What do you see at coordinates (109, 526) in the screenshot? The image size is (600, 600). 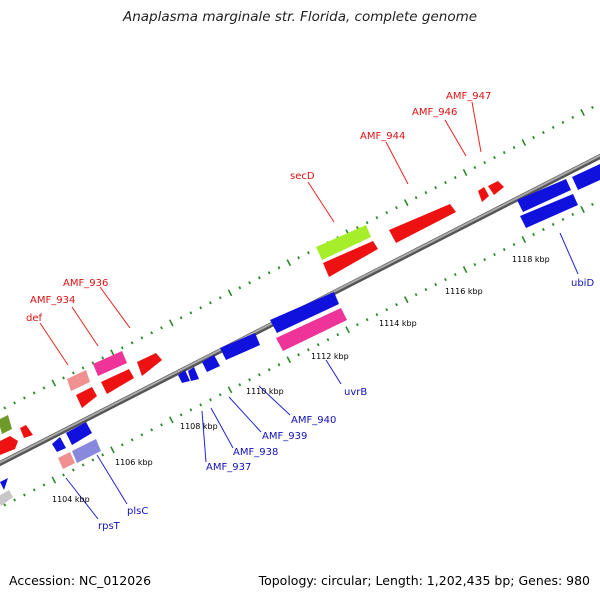 I see `gene-label-rpsT: rpsT` at bounding box center [109, 526].